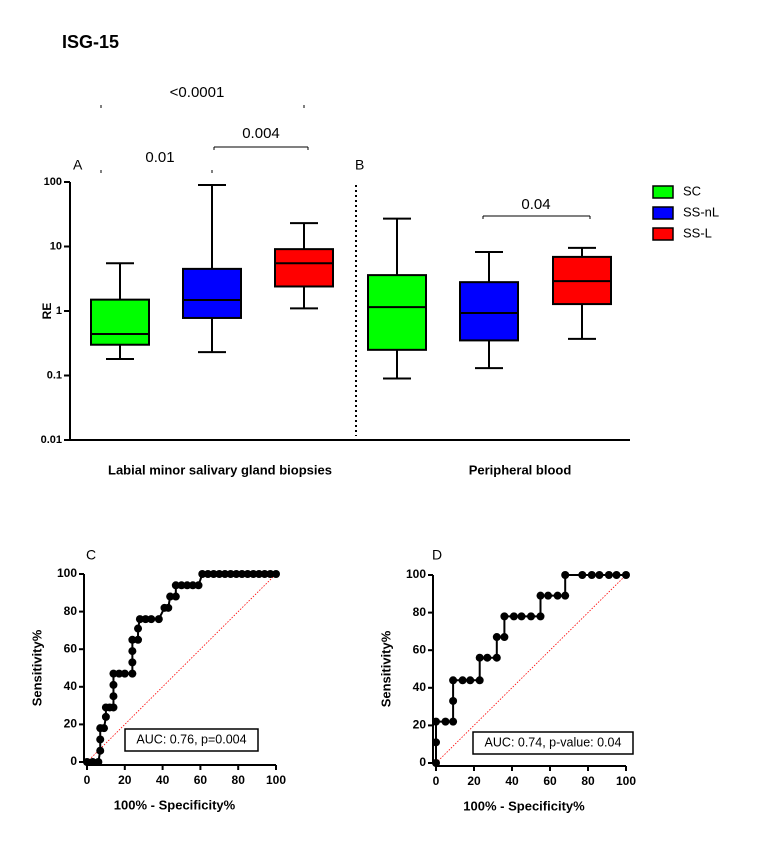 Image resolution: width=773 pixels, height=844 pixels. What do you see at coordinates (197, 92) in the screenshot?
I see `annotation: <0.0001` at bounding box center [197, 92].